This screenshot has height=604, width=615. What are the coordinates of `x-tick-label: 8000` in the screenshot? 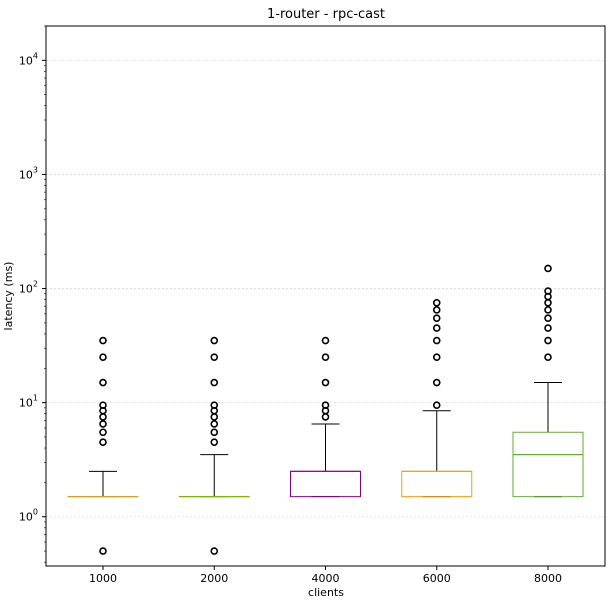 It's located at (548, 578).